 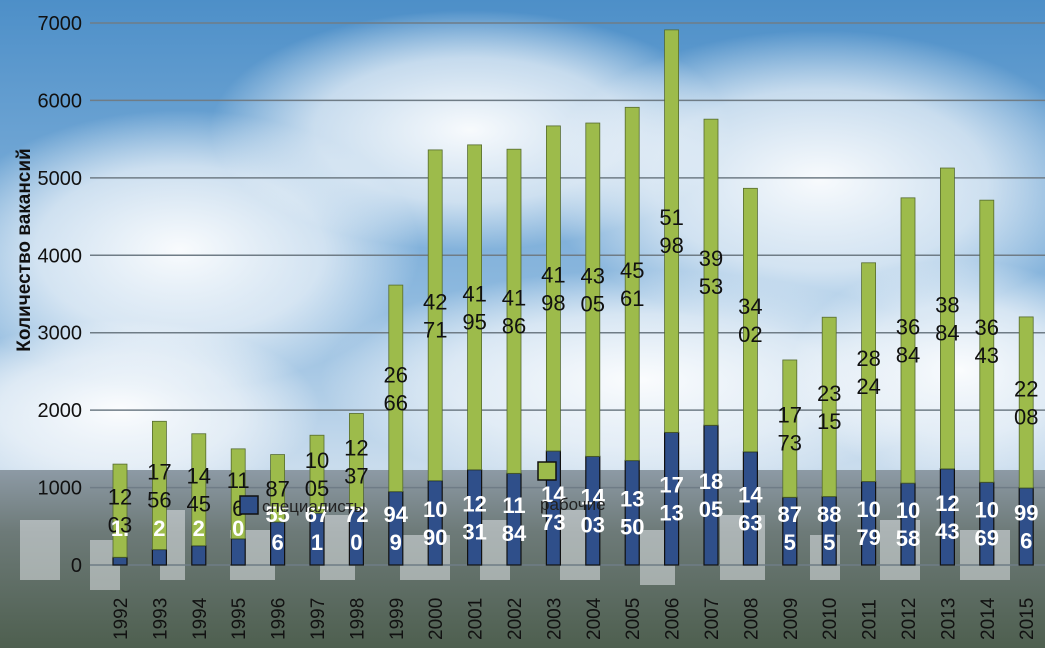 I want to click on y-axis-label: Количество вакансий, so click(x=24, y=250).